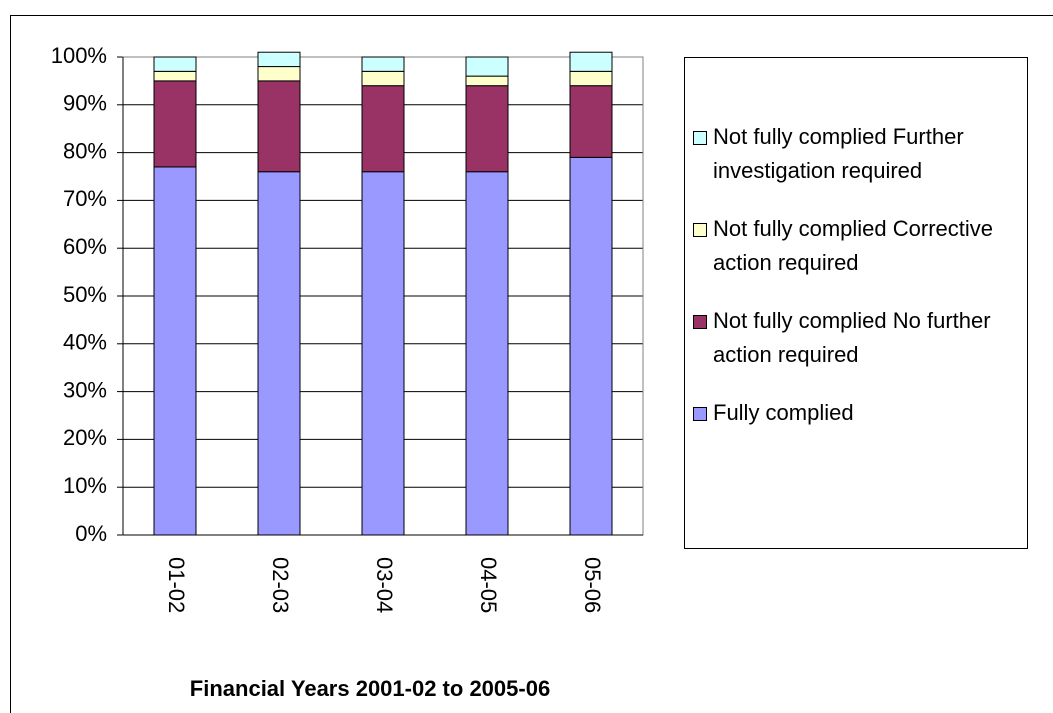 The width and height of the screenshot is (1053, 713). Describe the element at coordinates (858, 413) in the screenshot. I see `legend-item: Fully complied` at that location.